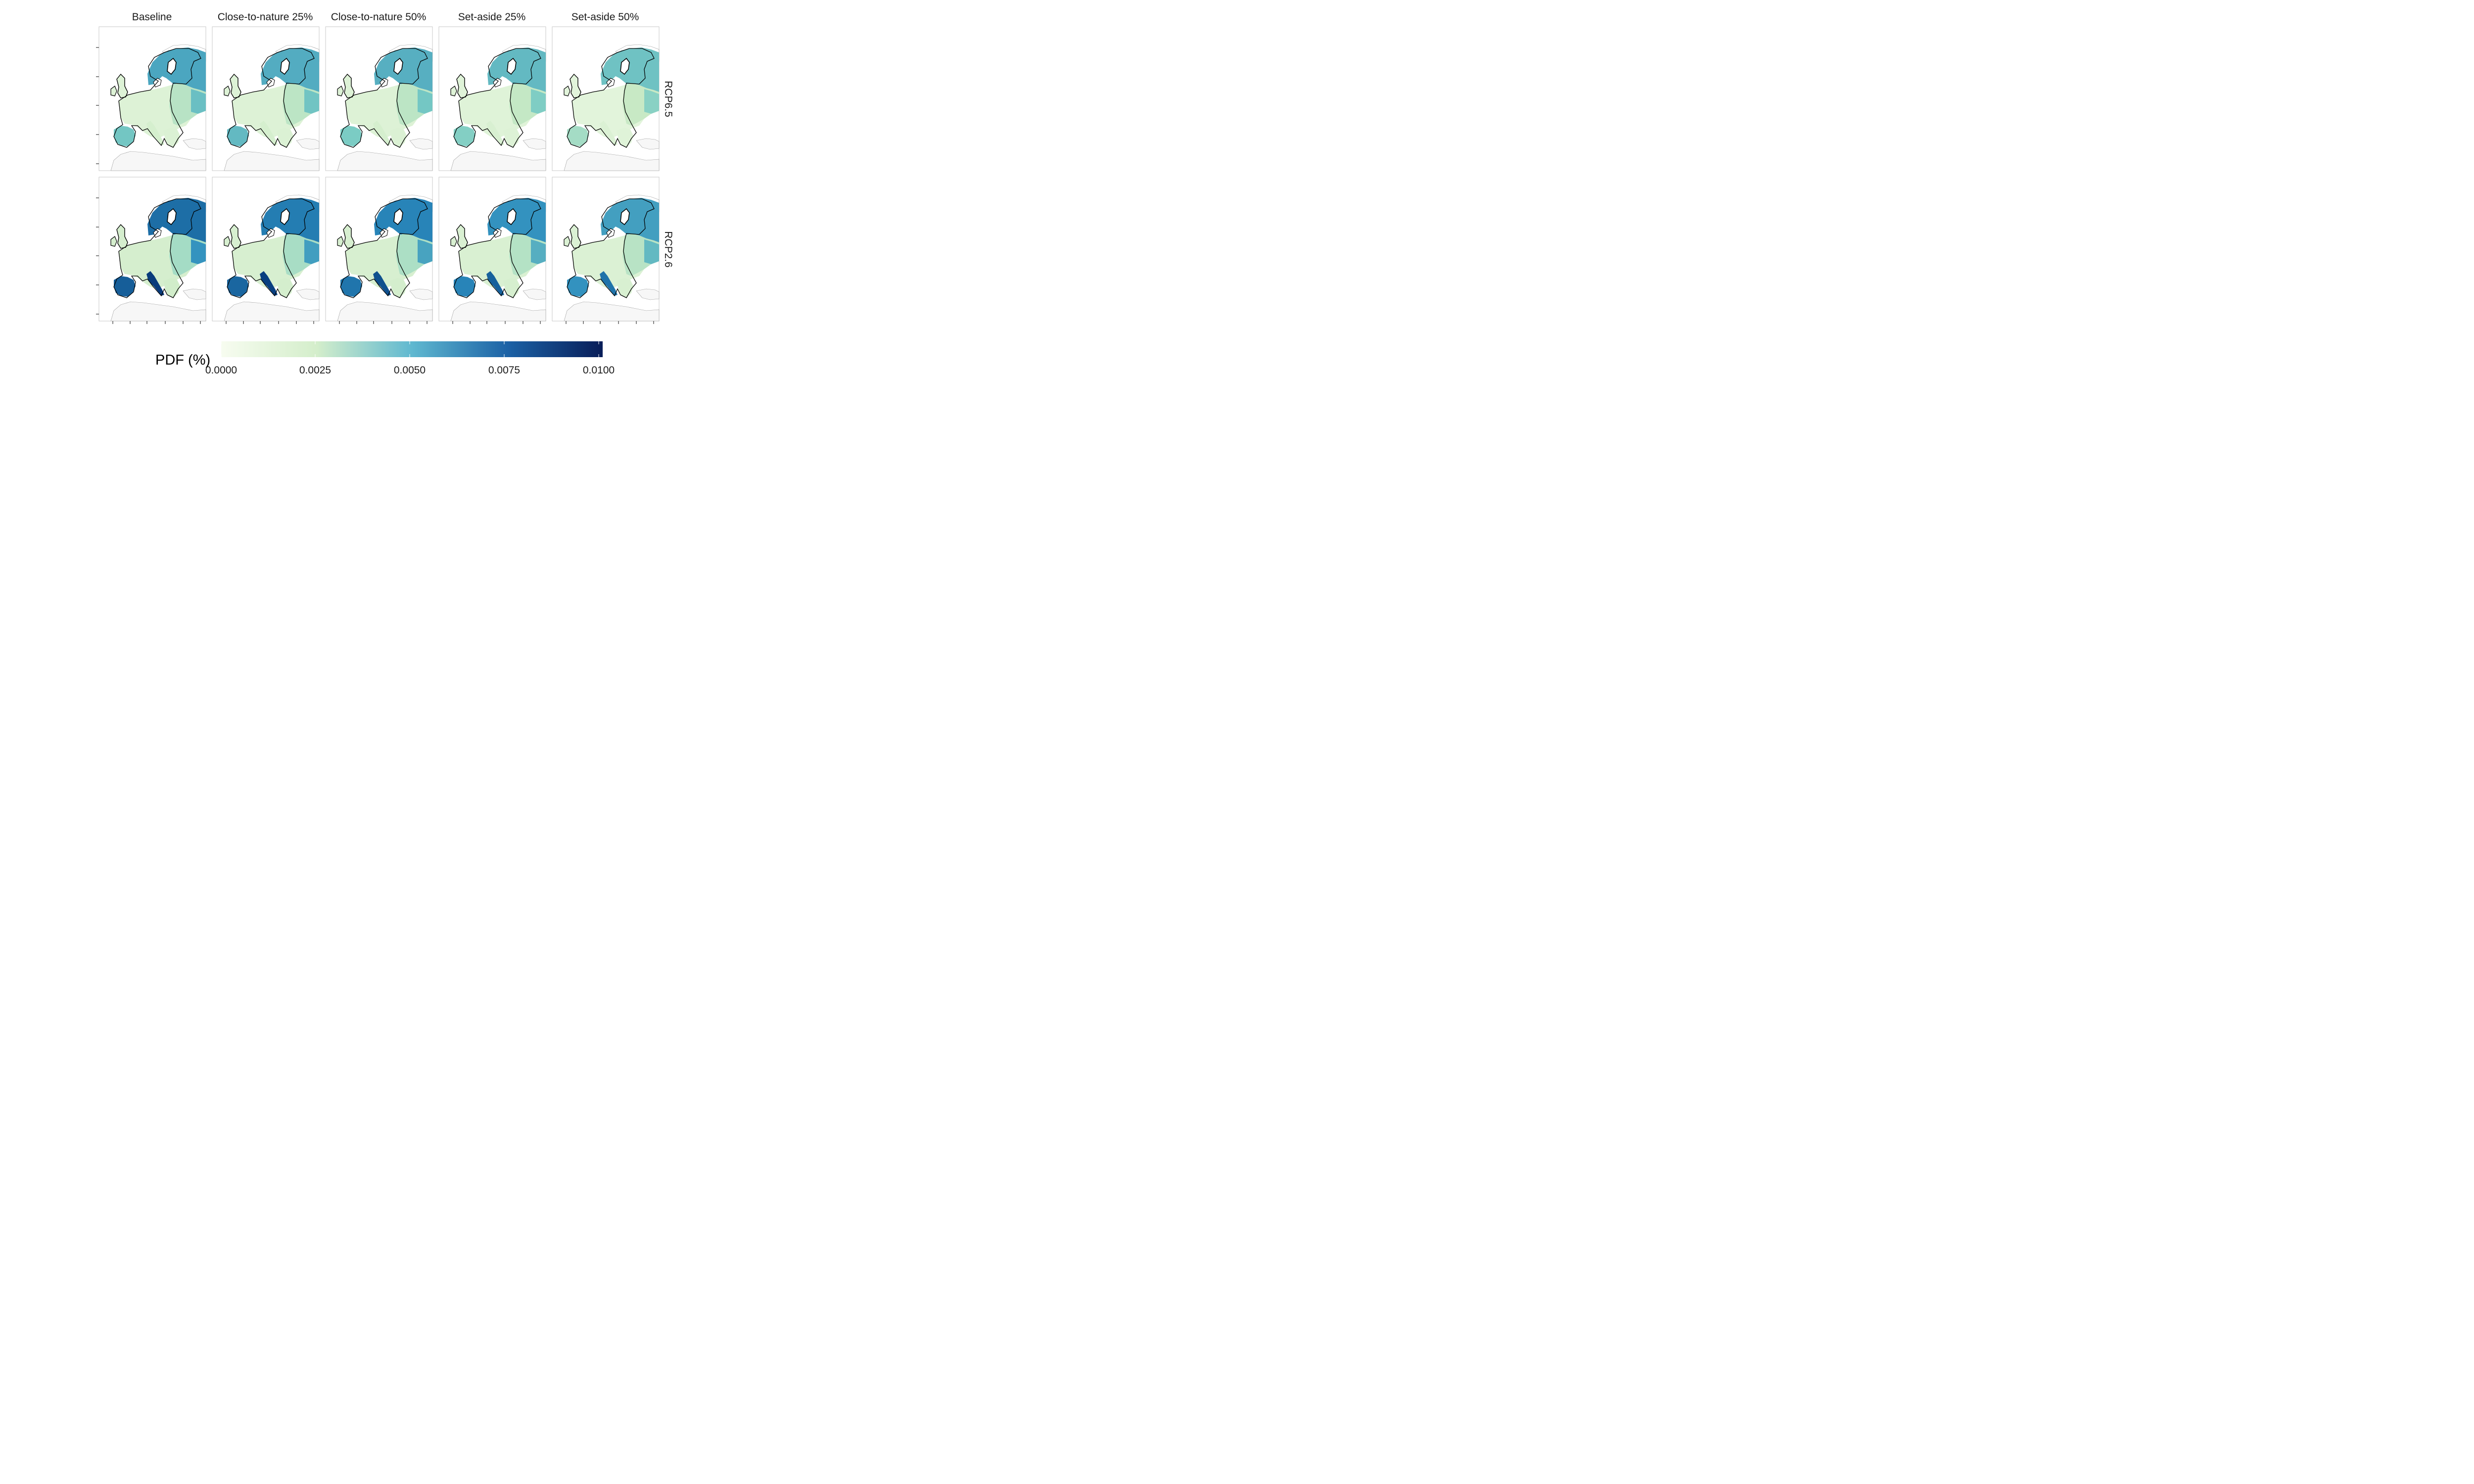 This screenshot has width=2474, height=1484. I want to click on legend-tick-2: 0.0050, so click(410, 370).